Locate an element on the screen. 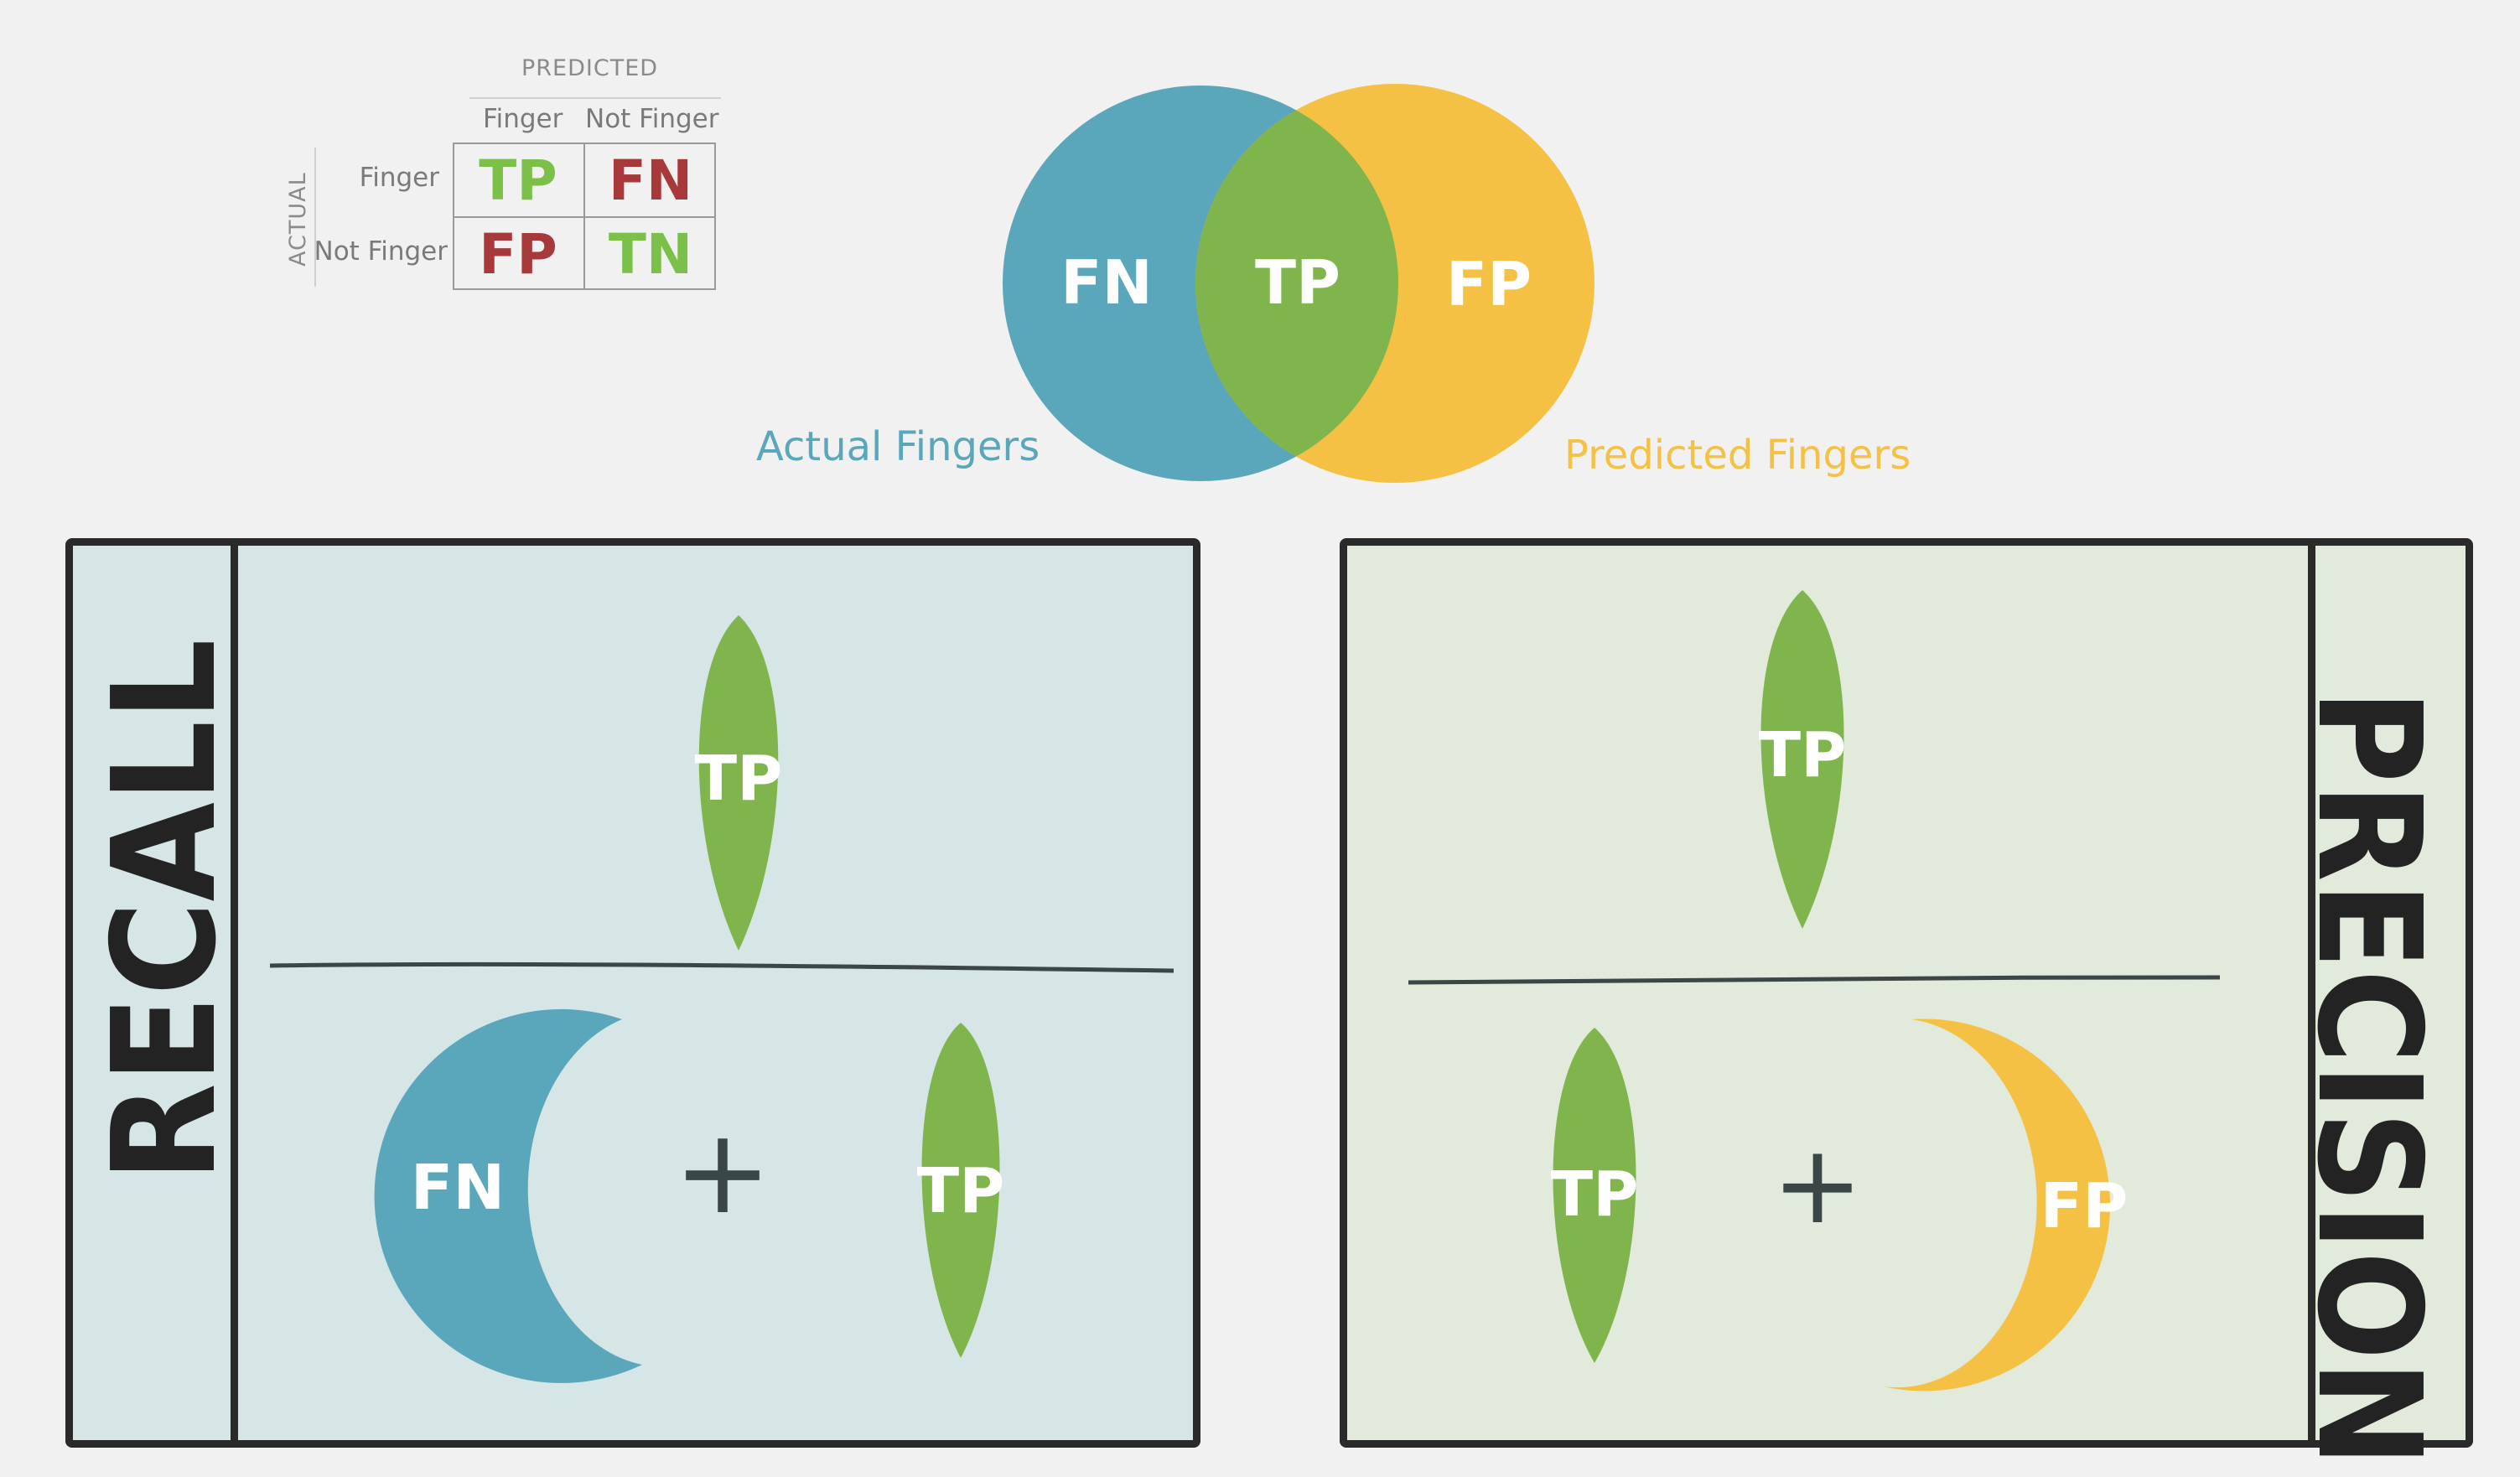  precision-numerator-tp-shape is located at coordinates (1802, 760).